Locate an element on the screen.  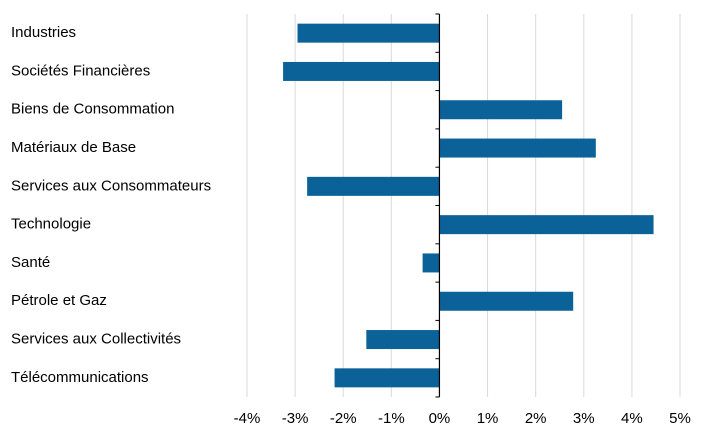
category-label: Pétrole et Gaz is located at coordinates (59, 300).